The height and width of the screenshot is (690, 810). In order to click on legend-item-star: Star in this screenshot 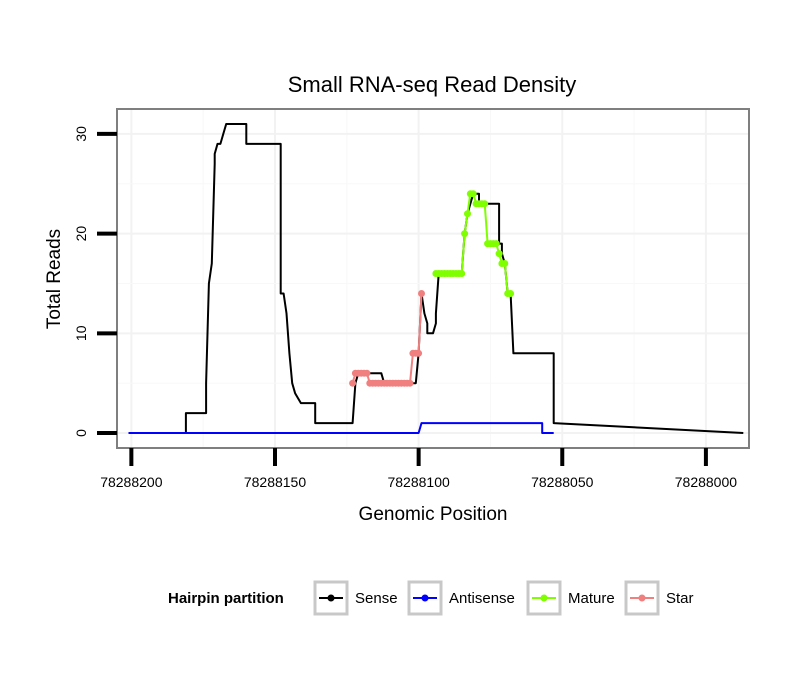, I will do `click(659, 598)`.